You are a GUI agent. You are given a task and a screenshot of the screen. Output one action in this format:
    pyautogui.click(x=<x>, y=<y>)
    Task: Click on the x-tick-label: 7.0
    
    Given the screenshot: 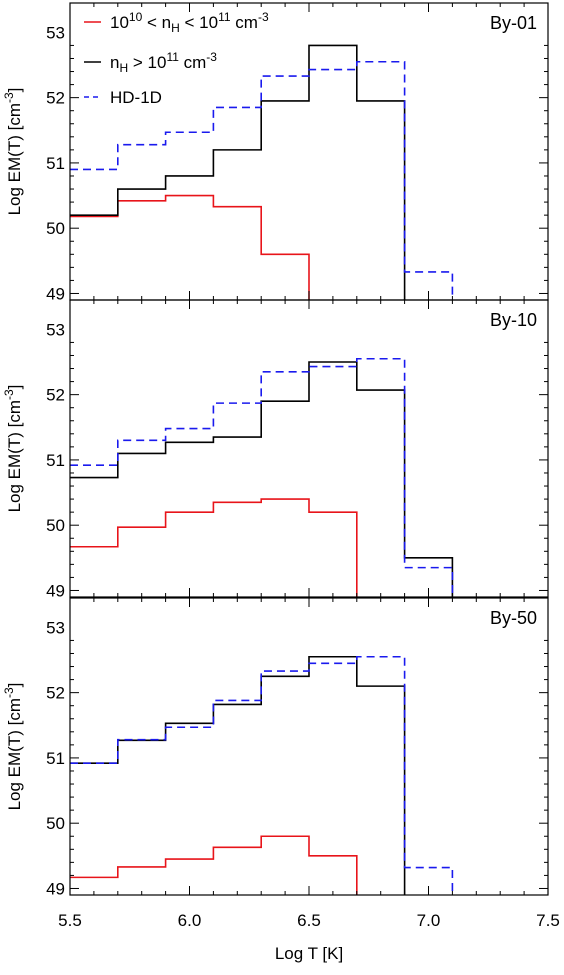 What is the action you would take?
    pyautogui.click(x=429, y=920)
    